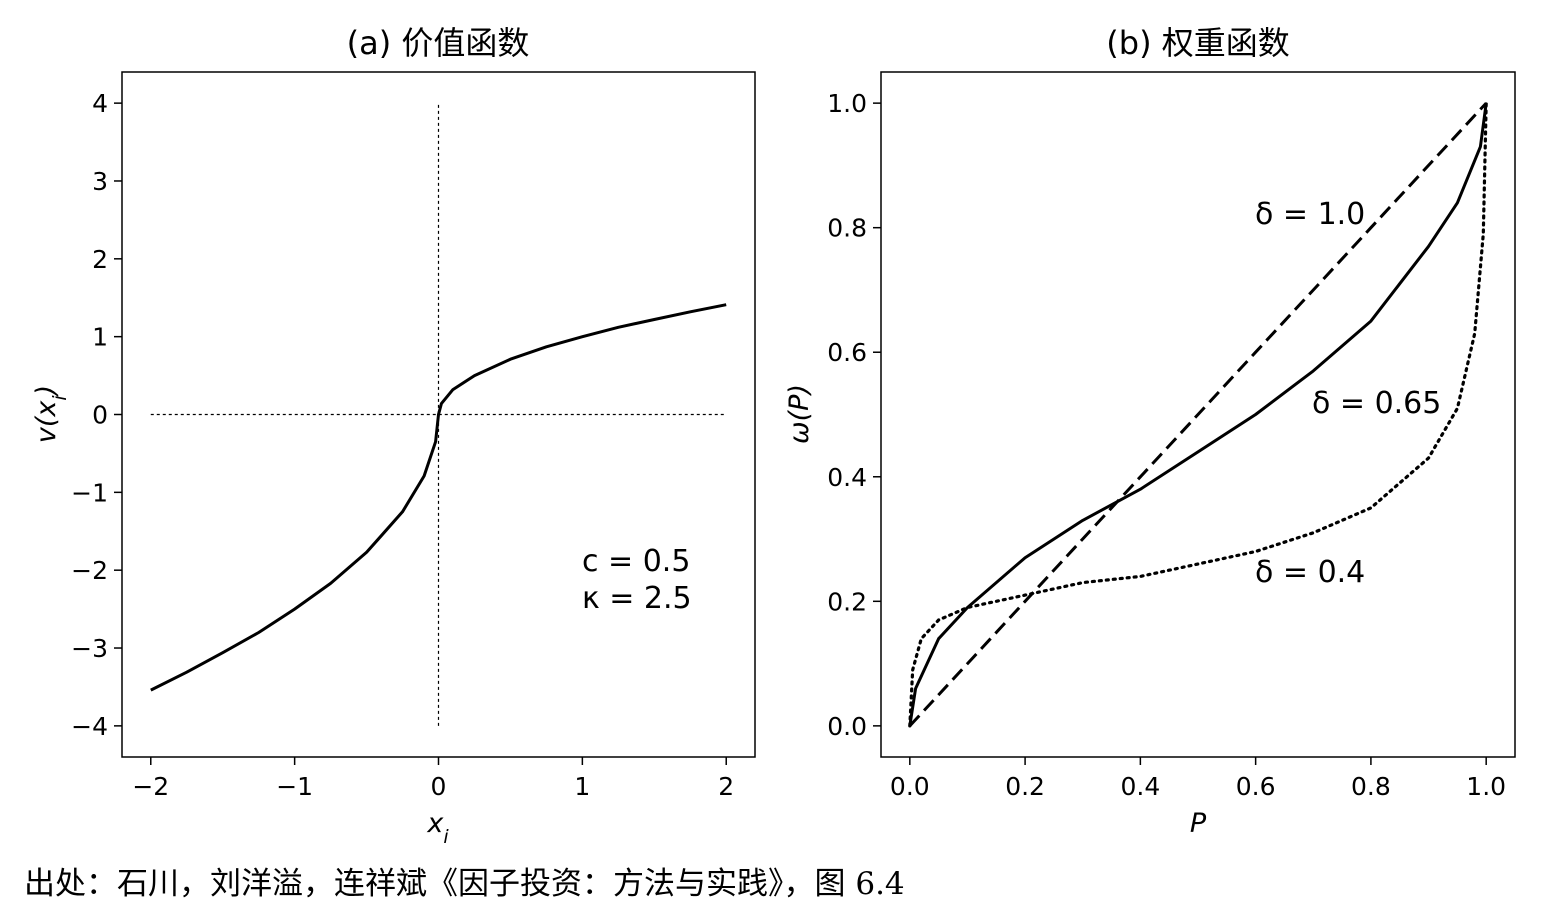 The height and width of the screenshot is (909, 1544). I want to click on y-tick-label: 1, so click(100, 337).